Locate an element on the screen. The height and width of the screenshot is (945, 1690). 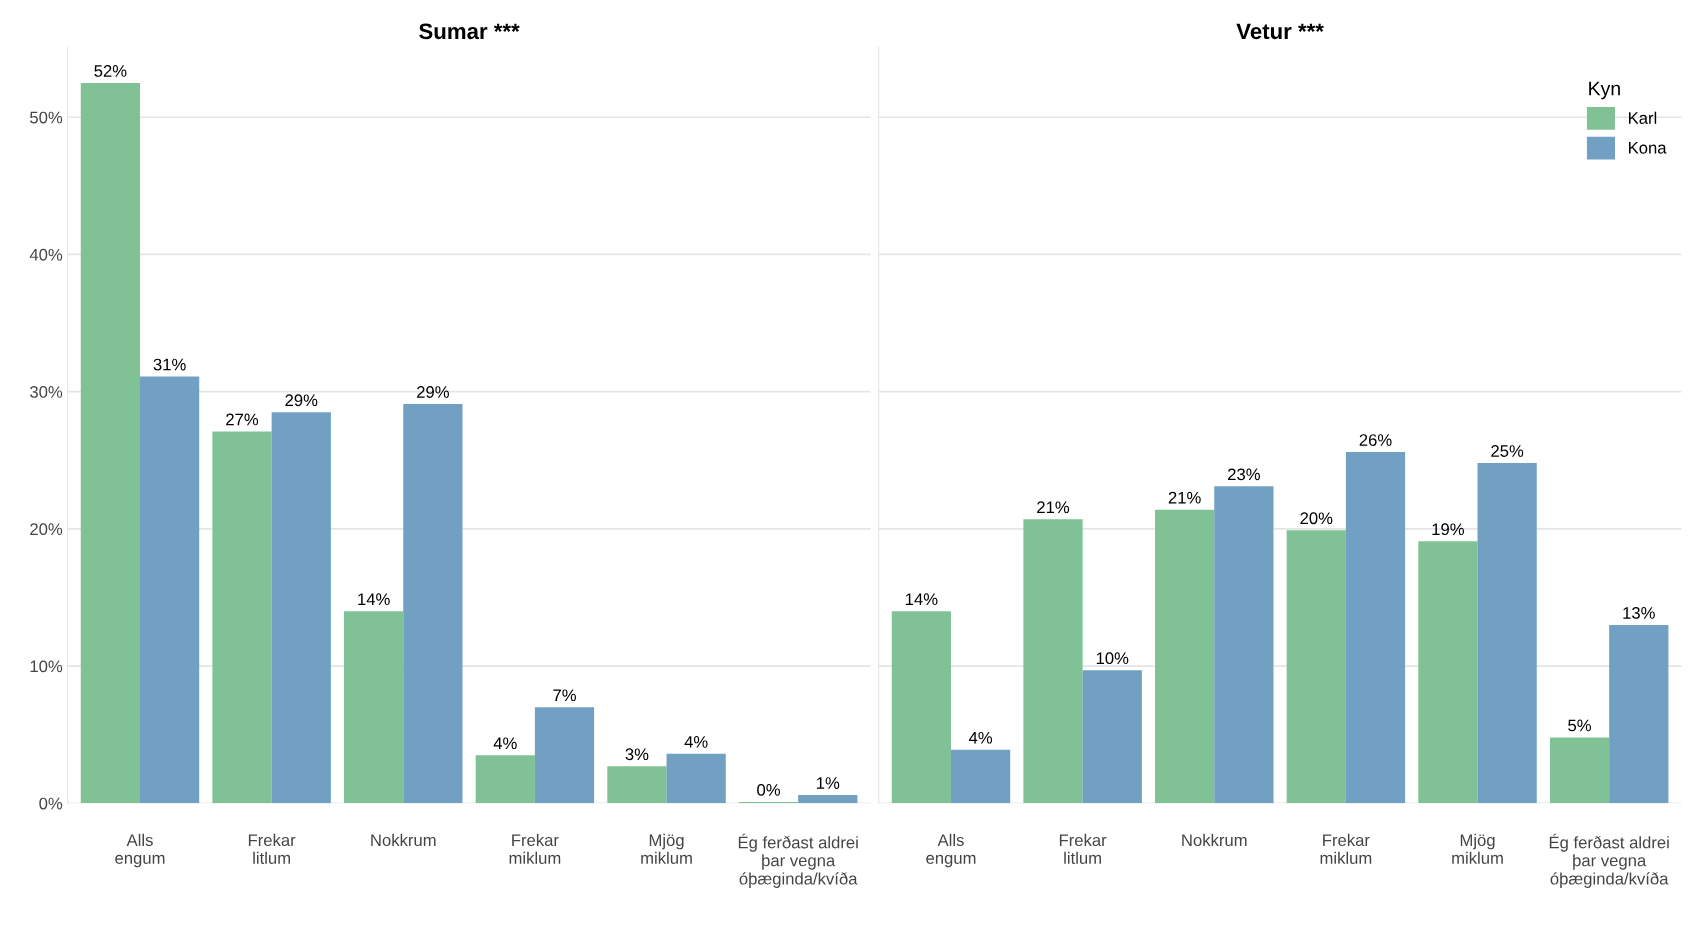
chart-title: Sumar *** is located at coordinates (469, 31).